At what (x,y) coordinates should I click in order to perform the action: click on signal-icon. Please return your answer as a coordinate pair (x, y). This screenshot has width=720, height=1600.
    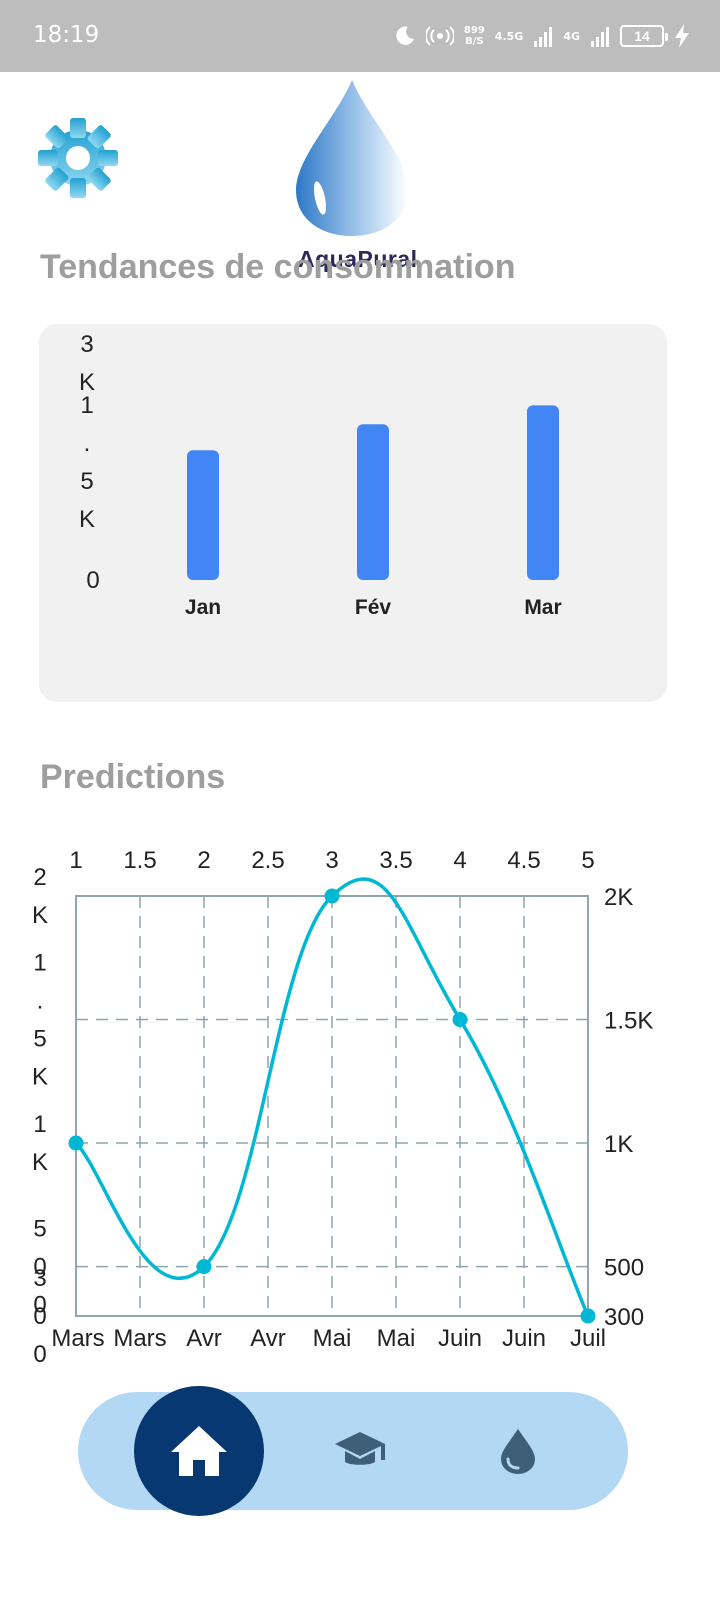
    Looking at the image, I should click on (543, 37).